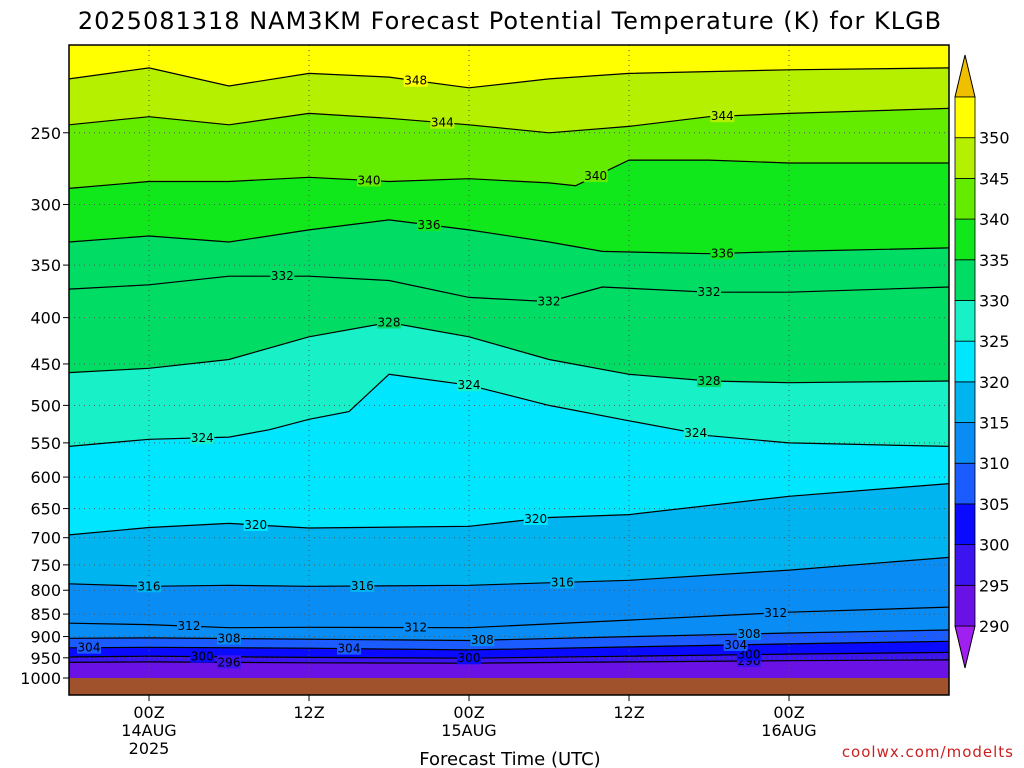 This screenshot has width=1024, height=768. What do you see at coordinates (45, 658) in the screenshot?
I see `y-tick-label-950: 950` at bounding box center [45, 658].